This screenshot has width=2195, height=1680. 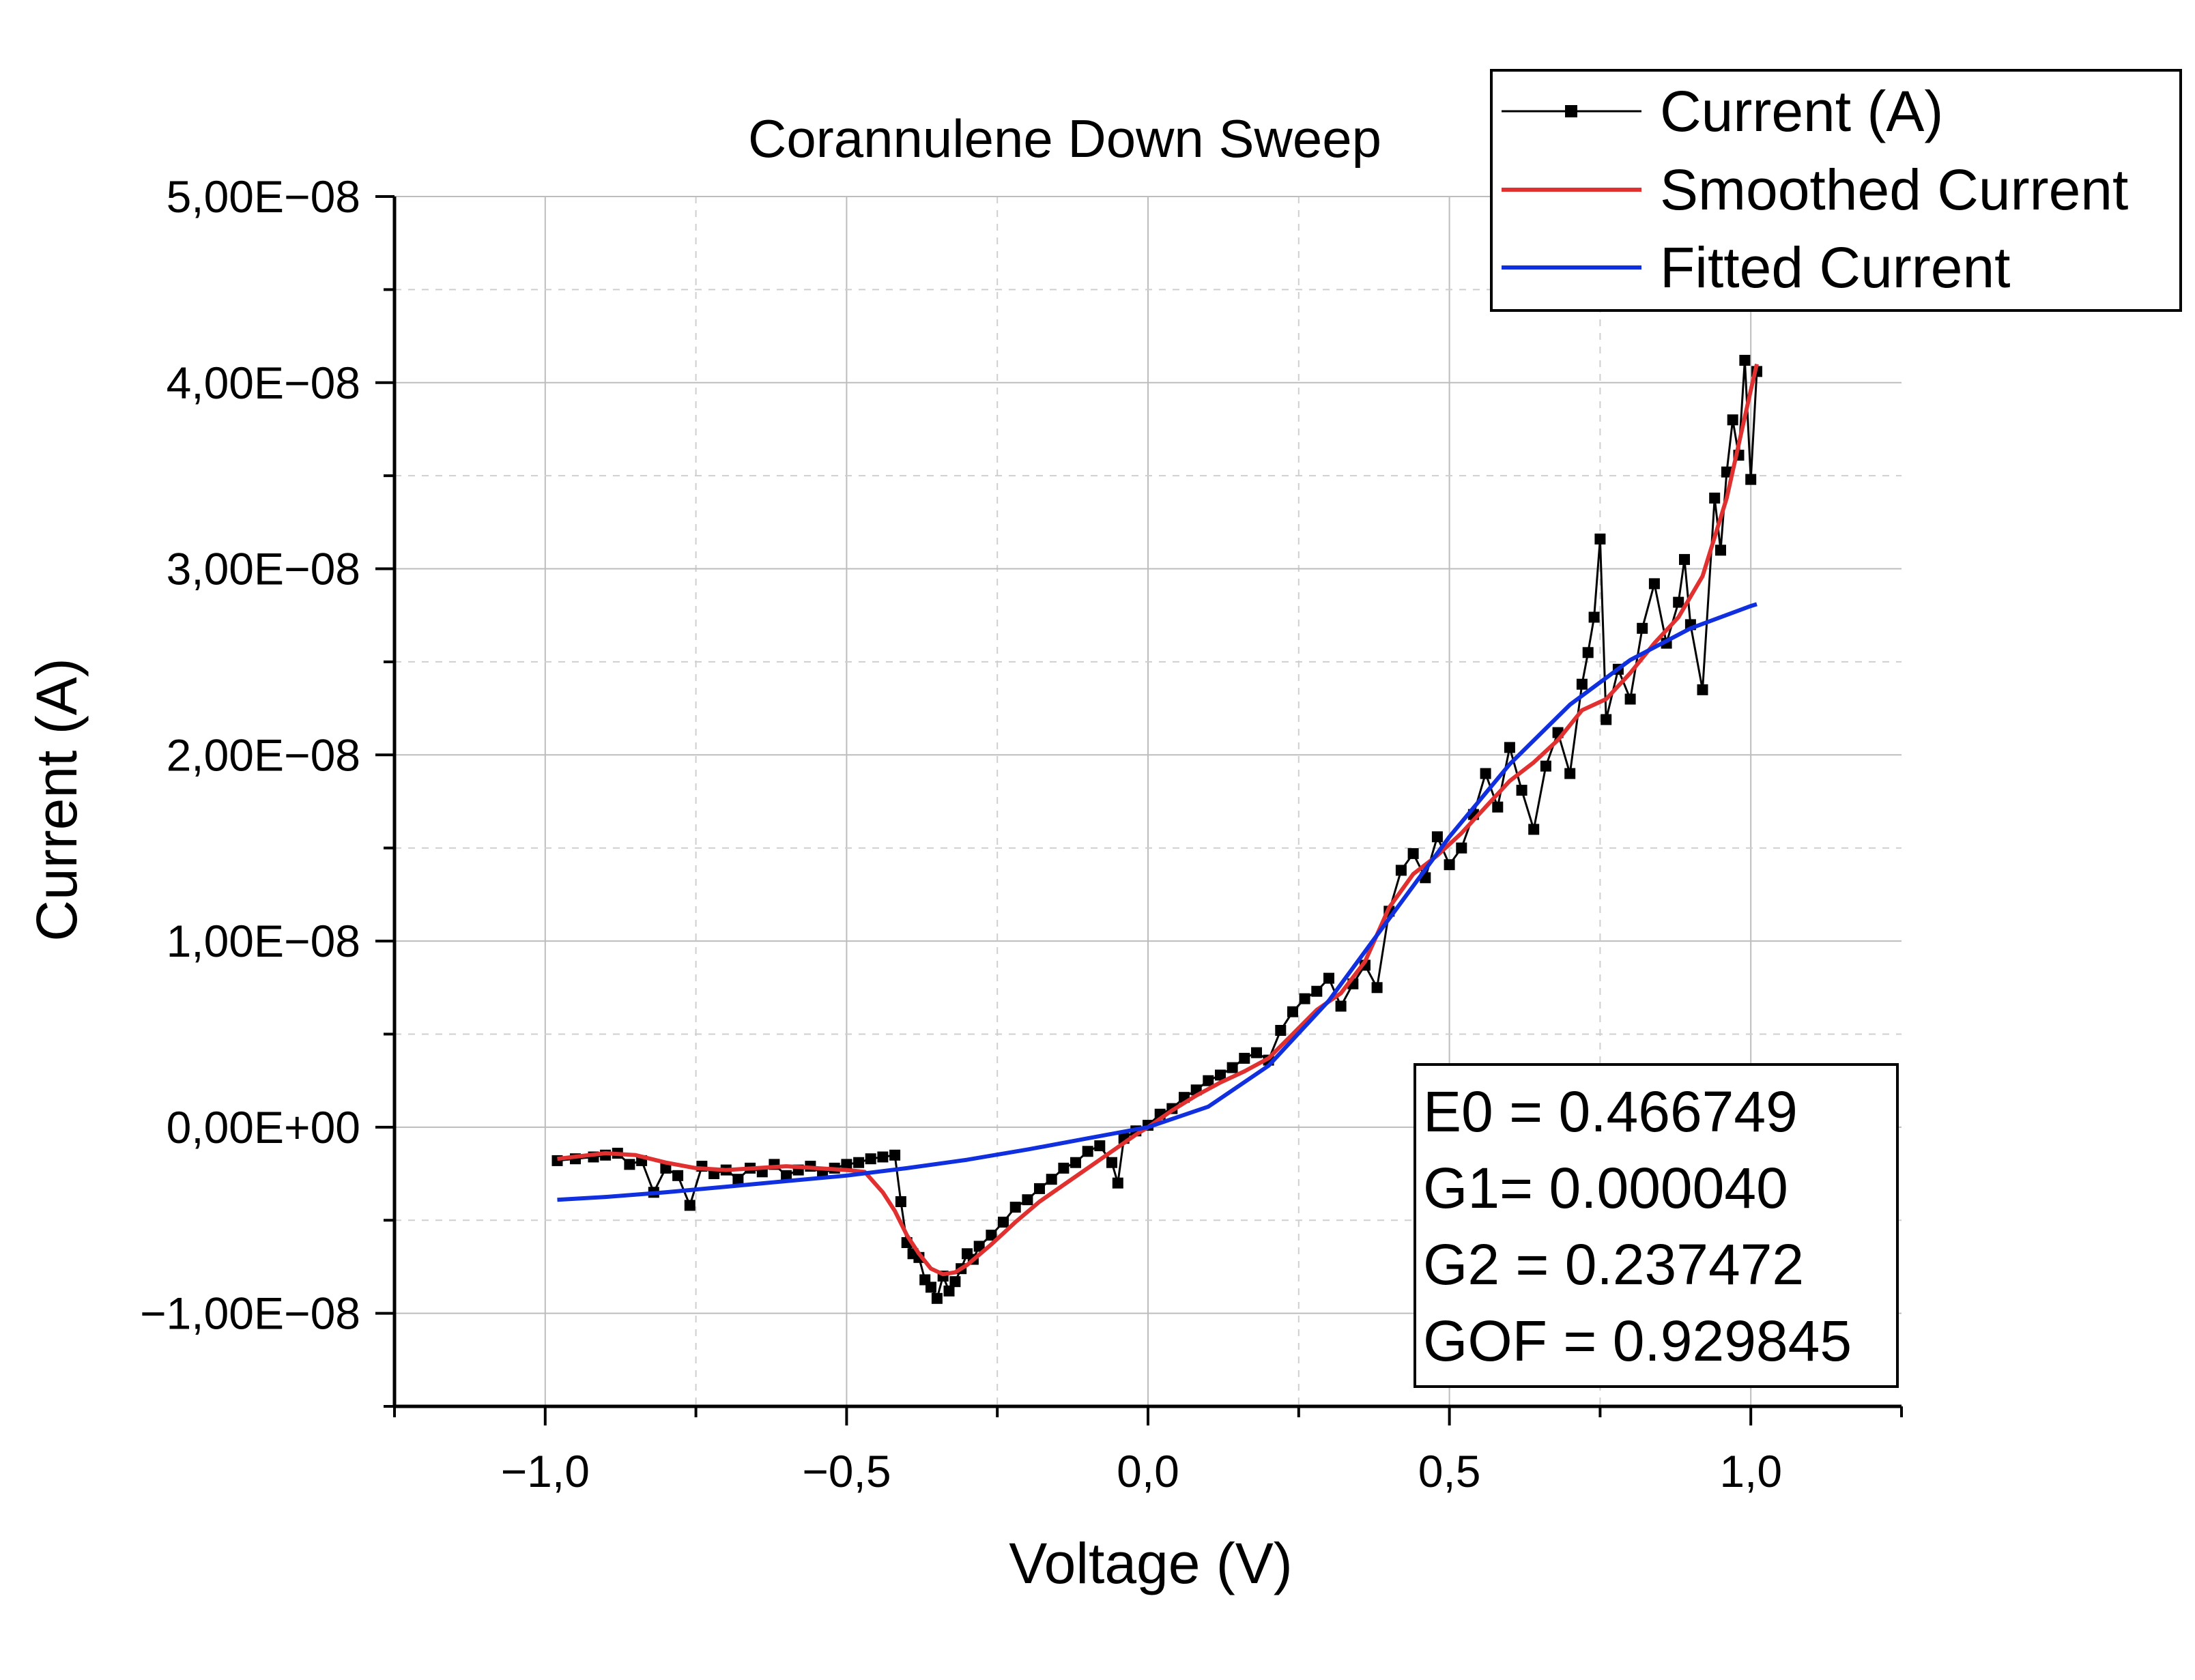 I want to click on y-axis-title: Current (A), so click(x=57, y=799).